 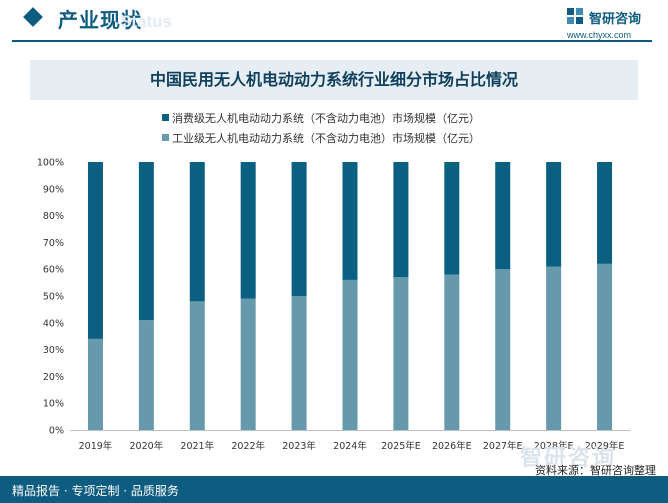 What do you see at coordinates (53, 404) in the screenshot?
I see `y-tick-label: 10%` at bounding box center [53, 404].